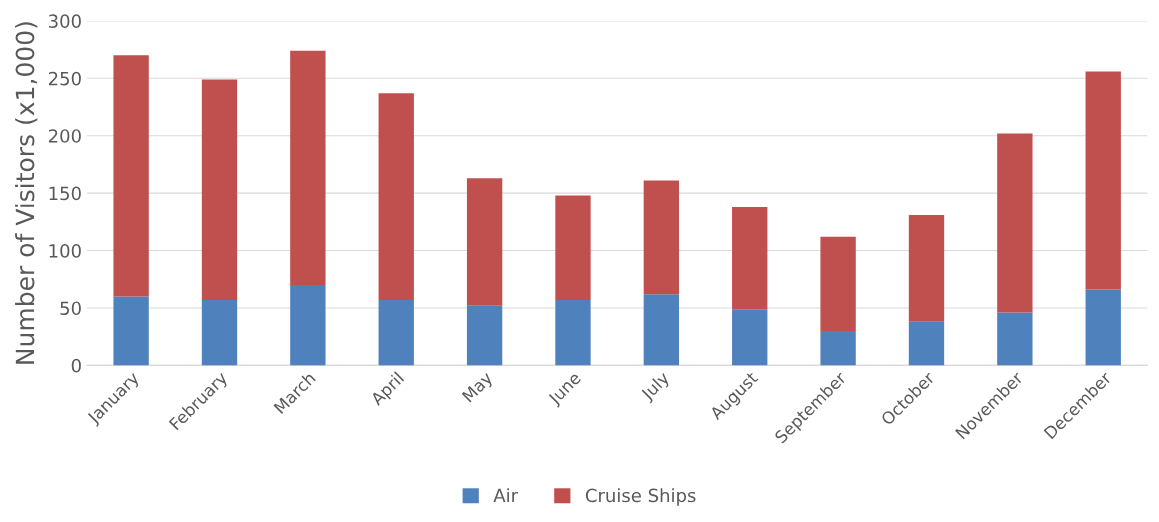  Describe the element at coordinates (65, 193) in the screenshot. I see `y-tick-label: 150` at that location.